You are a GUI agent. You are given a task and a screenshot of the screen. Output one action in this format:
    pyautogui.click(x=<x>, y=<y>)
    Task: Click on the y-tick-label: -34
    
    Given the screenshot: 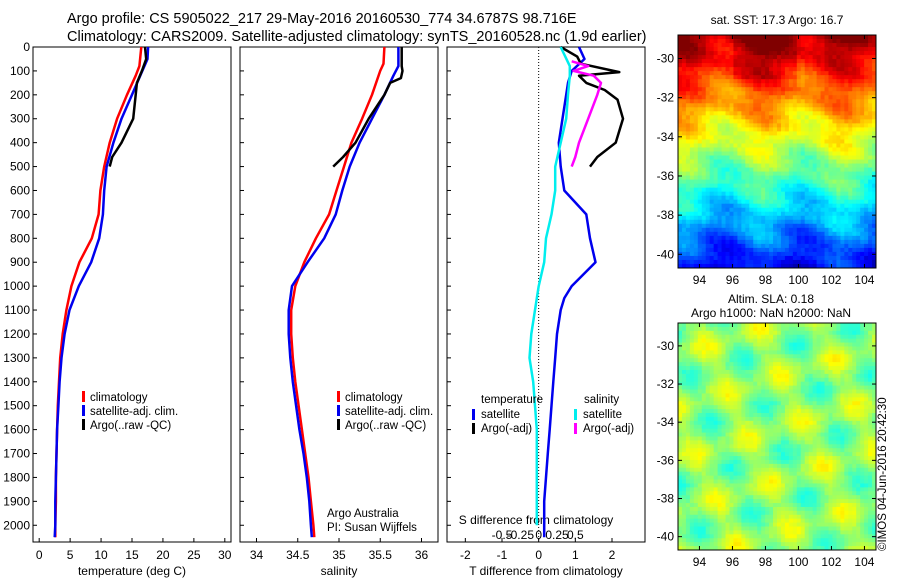 What is the action you would take?
    pyautogui.click(x=666, y=137)
    